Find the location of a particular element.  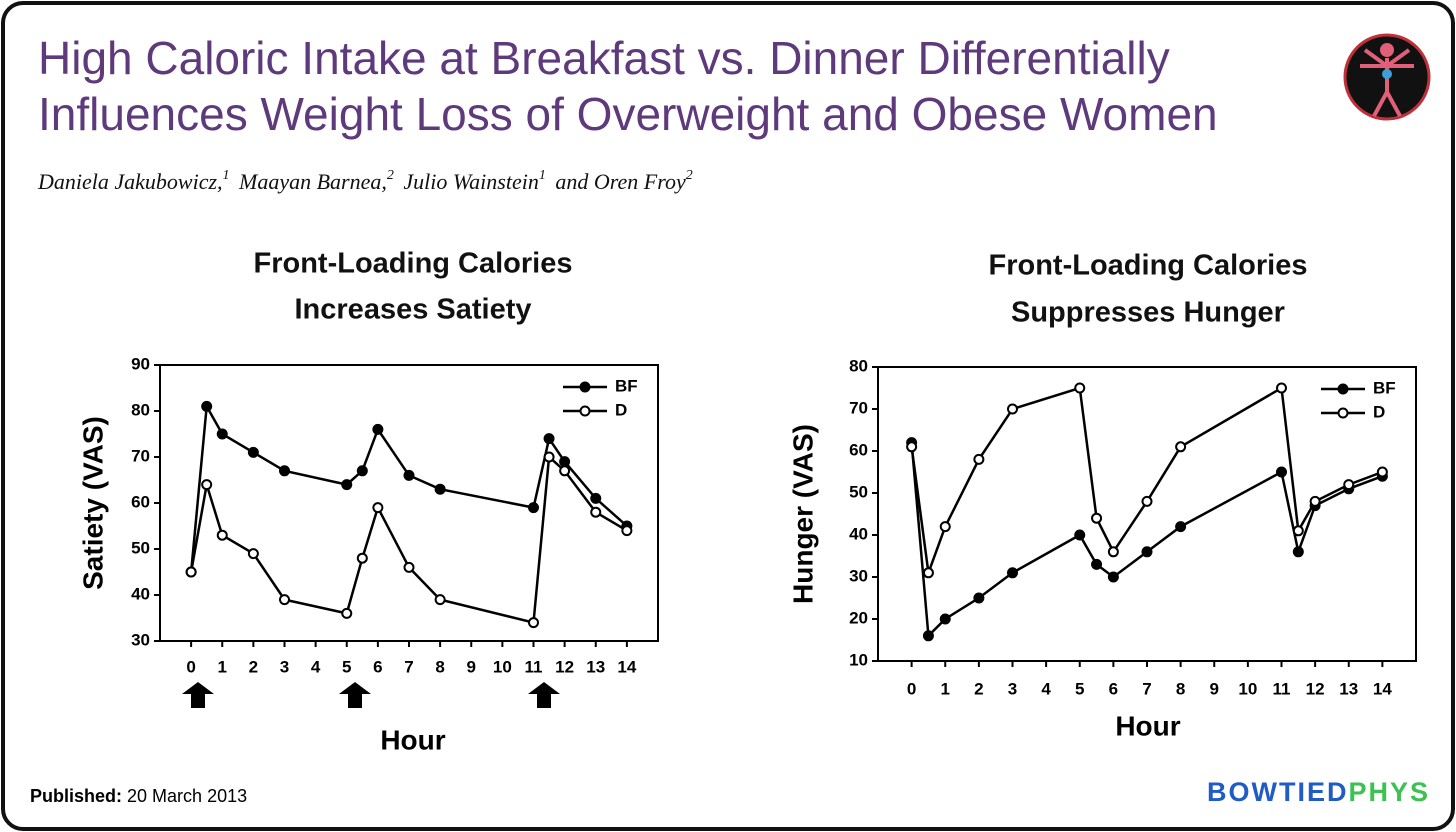

author: and Oren Froy is located at coordinates (620, 181).